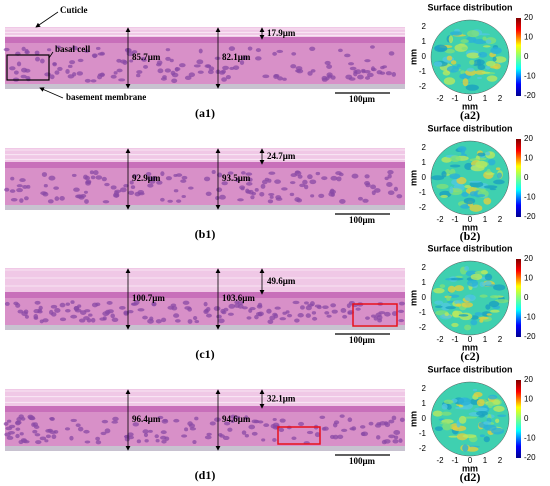 This screenshot has width=550, height=486. Describe the element at coordinates (470, 98) in the screenshot. I see `x-tick-label: 0` at that location.